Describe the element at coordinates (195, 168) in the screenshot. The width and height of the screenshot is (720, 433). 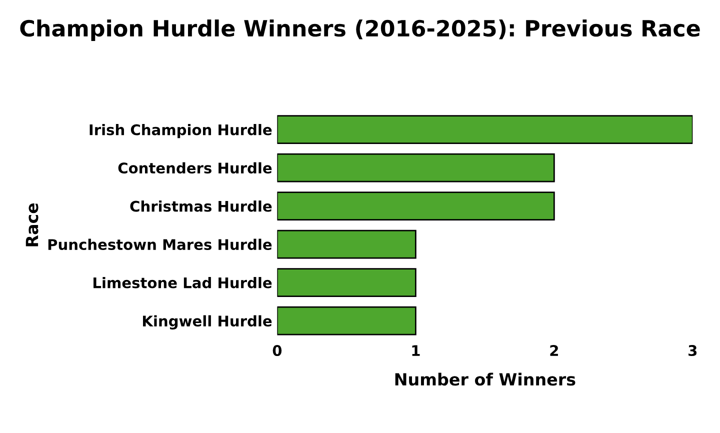
I see `y-tick-label: Contenders Hurdle` at that location.